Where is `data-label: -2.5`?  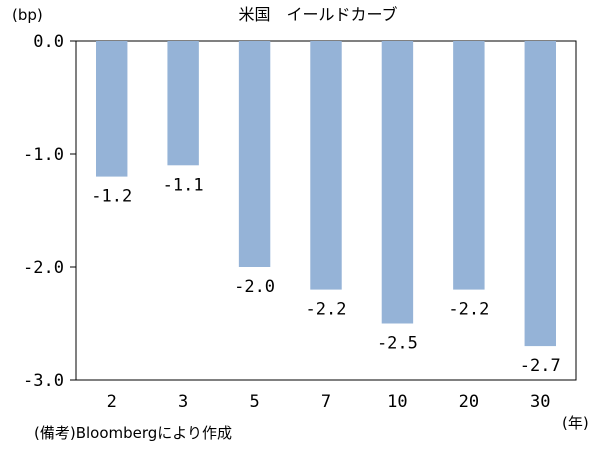
data-label: -2.5 is located at coordinates (397, 344).